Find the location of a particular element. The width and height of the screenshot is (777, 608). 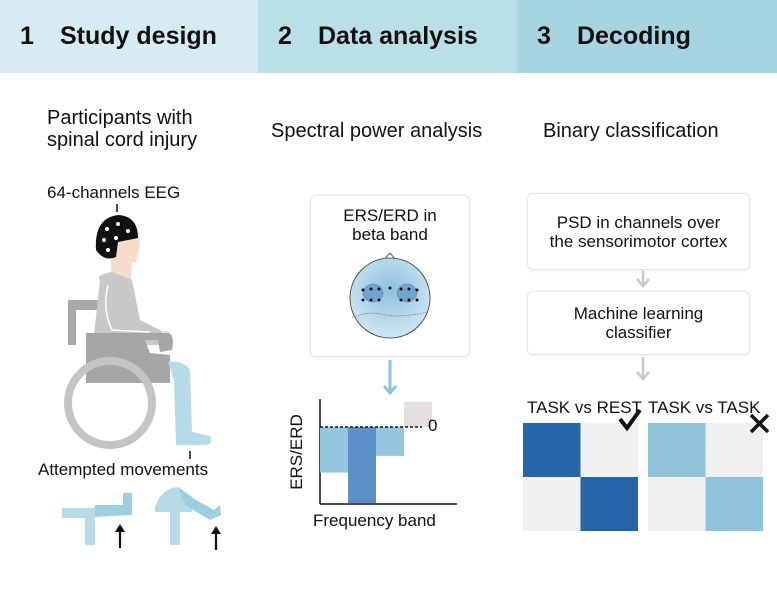

cross-icon is located at coordinates (759, 423).